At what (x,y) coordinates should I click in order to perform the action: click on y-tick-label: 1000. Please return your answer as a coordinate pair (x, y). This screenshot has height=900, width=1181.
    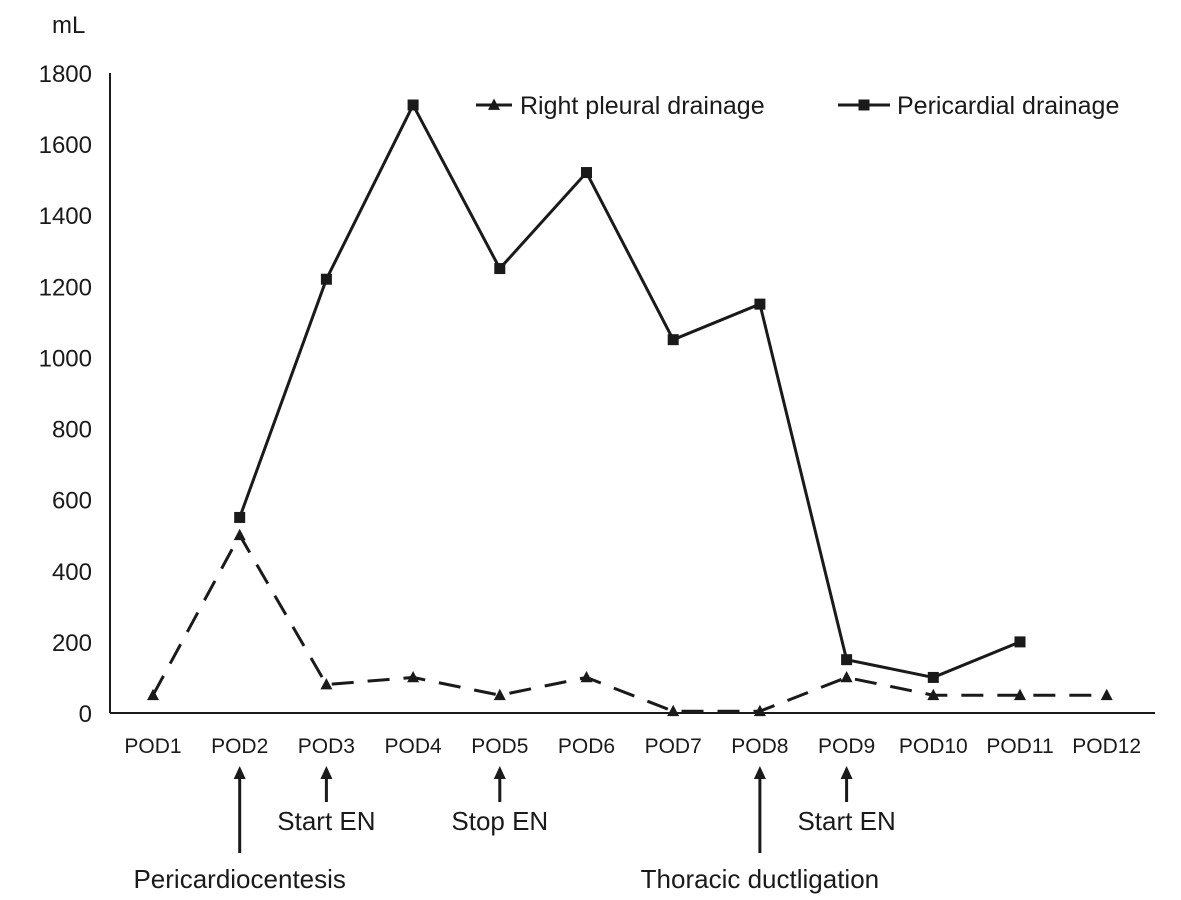
    Looking at the image, I should click on (65, 358).